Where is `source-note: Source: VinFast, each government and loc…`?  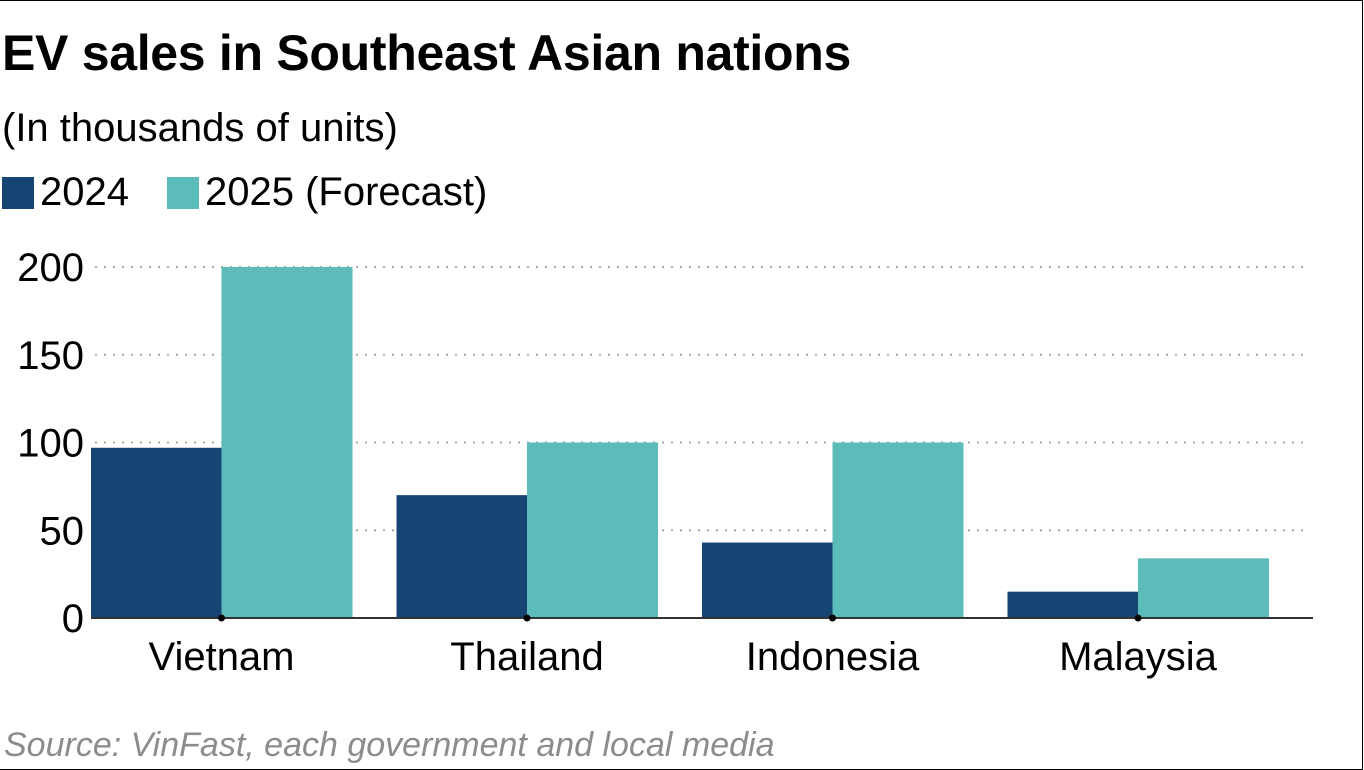
source-note: Source: VinFast, each government and loc… is located at coordinates (389, 745).